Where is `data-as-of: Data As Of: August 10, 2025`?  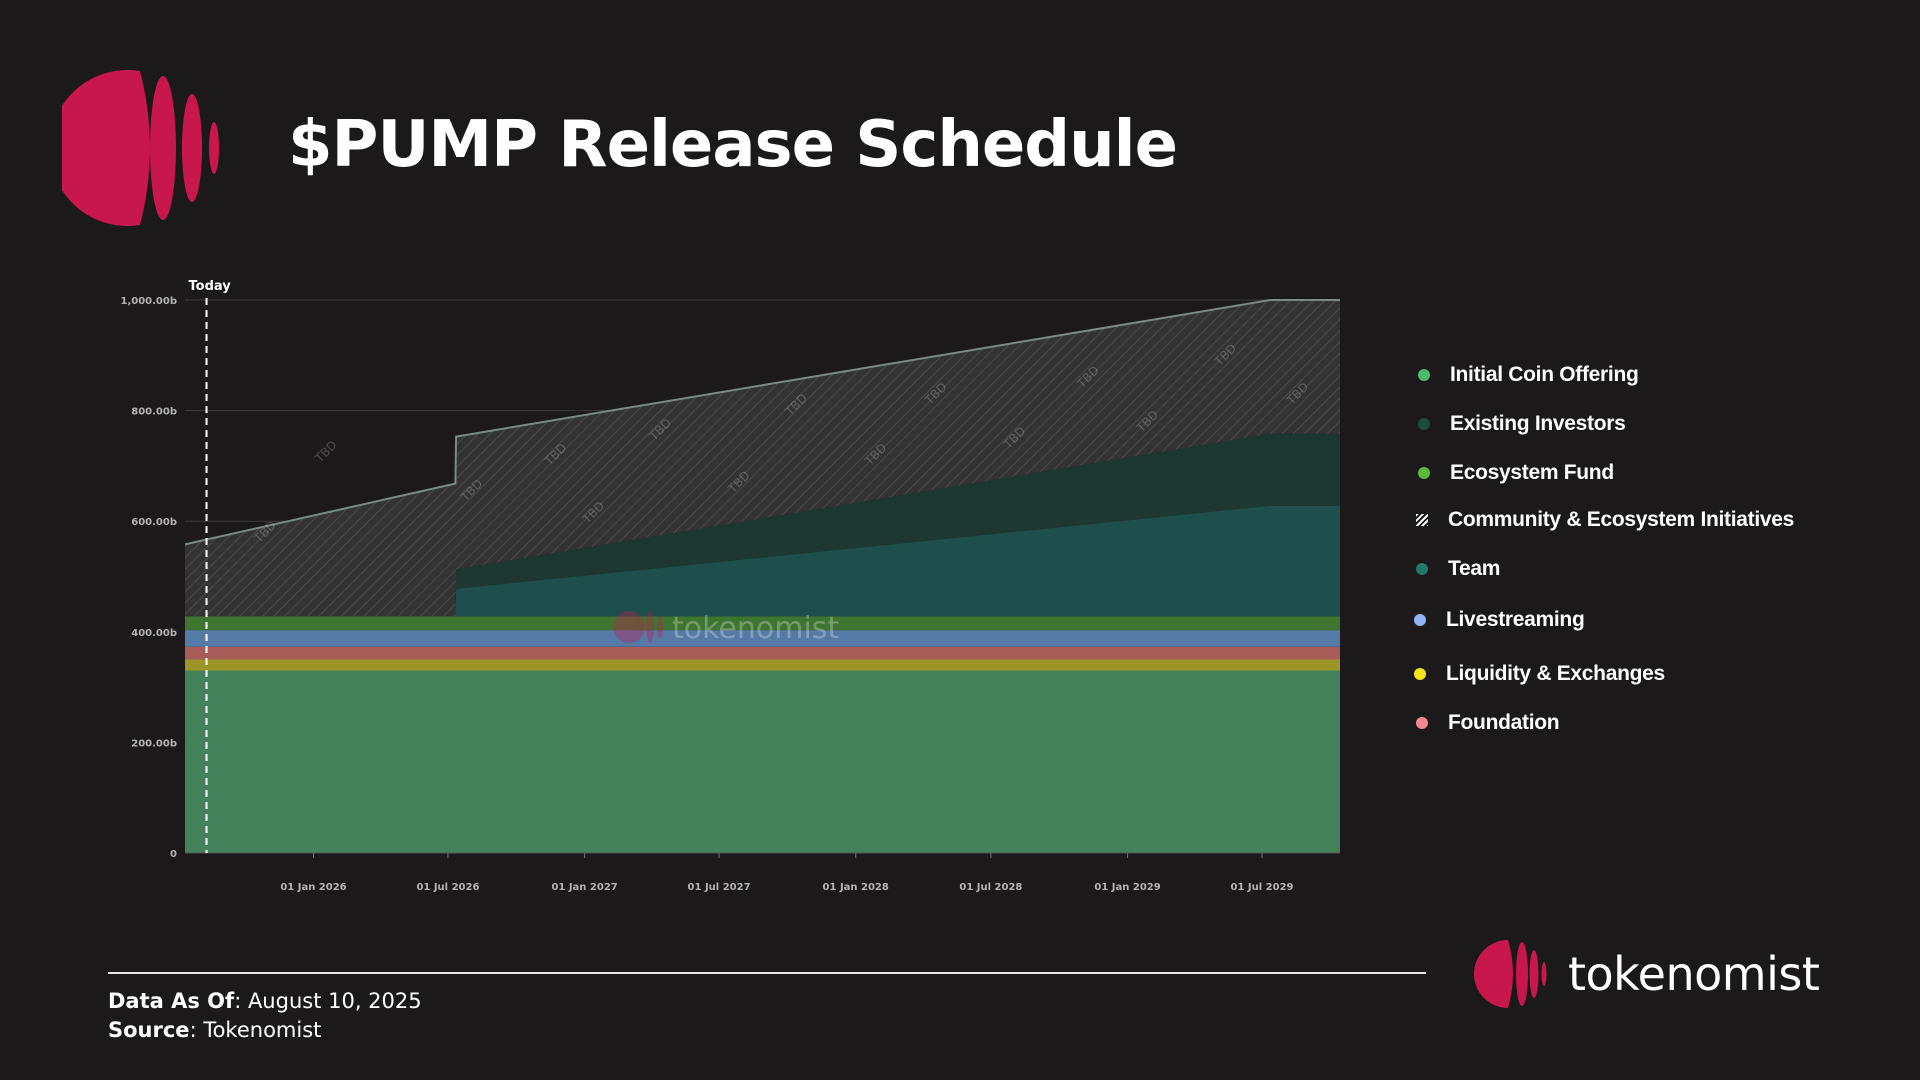 data-as-of: Data As Of: August 10, 2025 is located at coordinates (265, 1001).